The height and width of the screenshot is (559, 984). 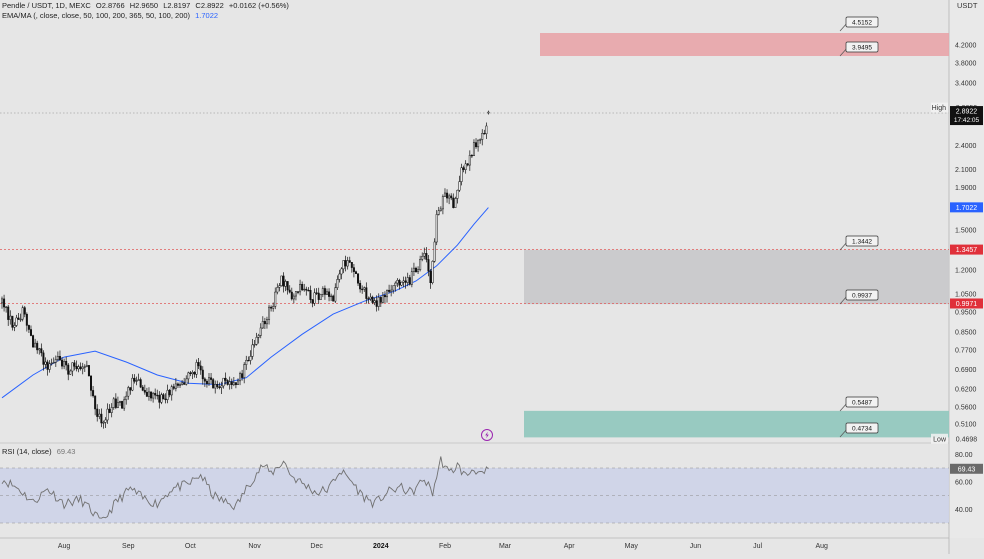 I want to click on rsi-value-tag: 69.43, so click(x=967, y=469).